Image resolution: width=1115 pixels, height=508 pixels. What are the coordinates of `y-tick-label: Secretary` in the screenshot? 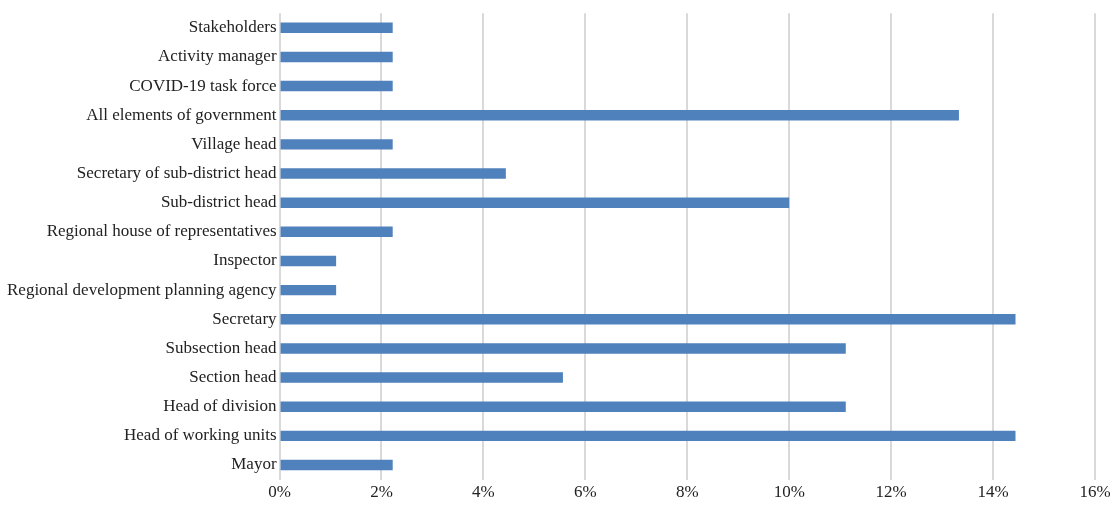 It's located at (245, 318).